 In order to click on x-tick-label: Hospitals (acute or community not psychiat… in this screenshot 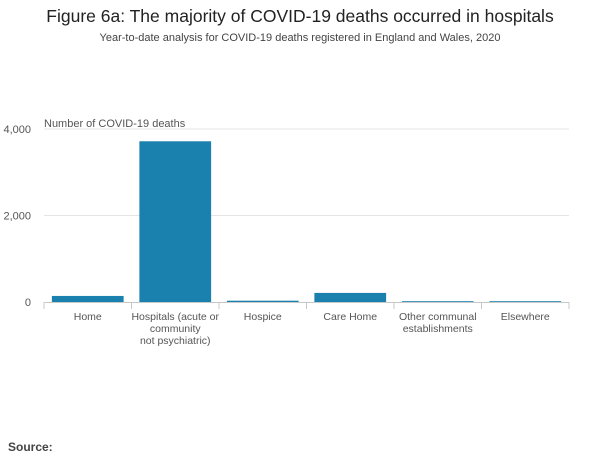, I will do `click(175, 329)`.